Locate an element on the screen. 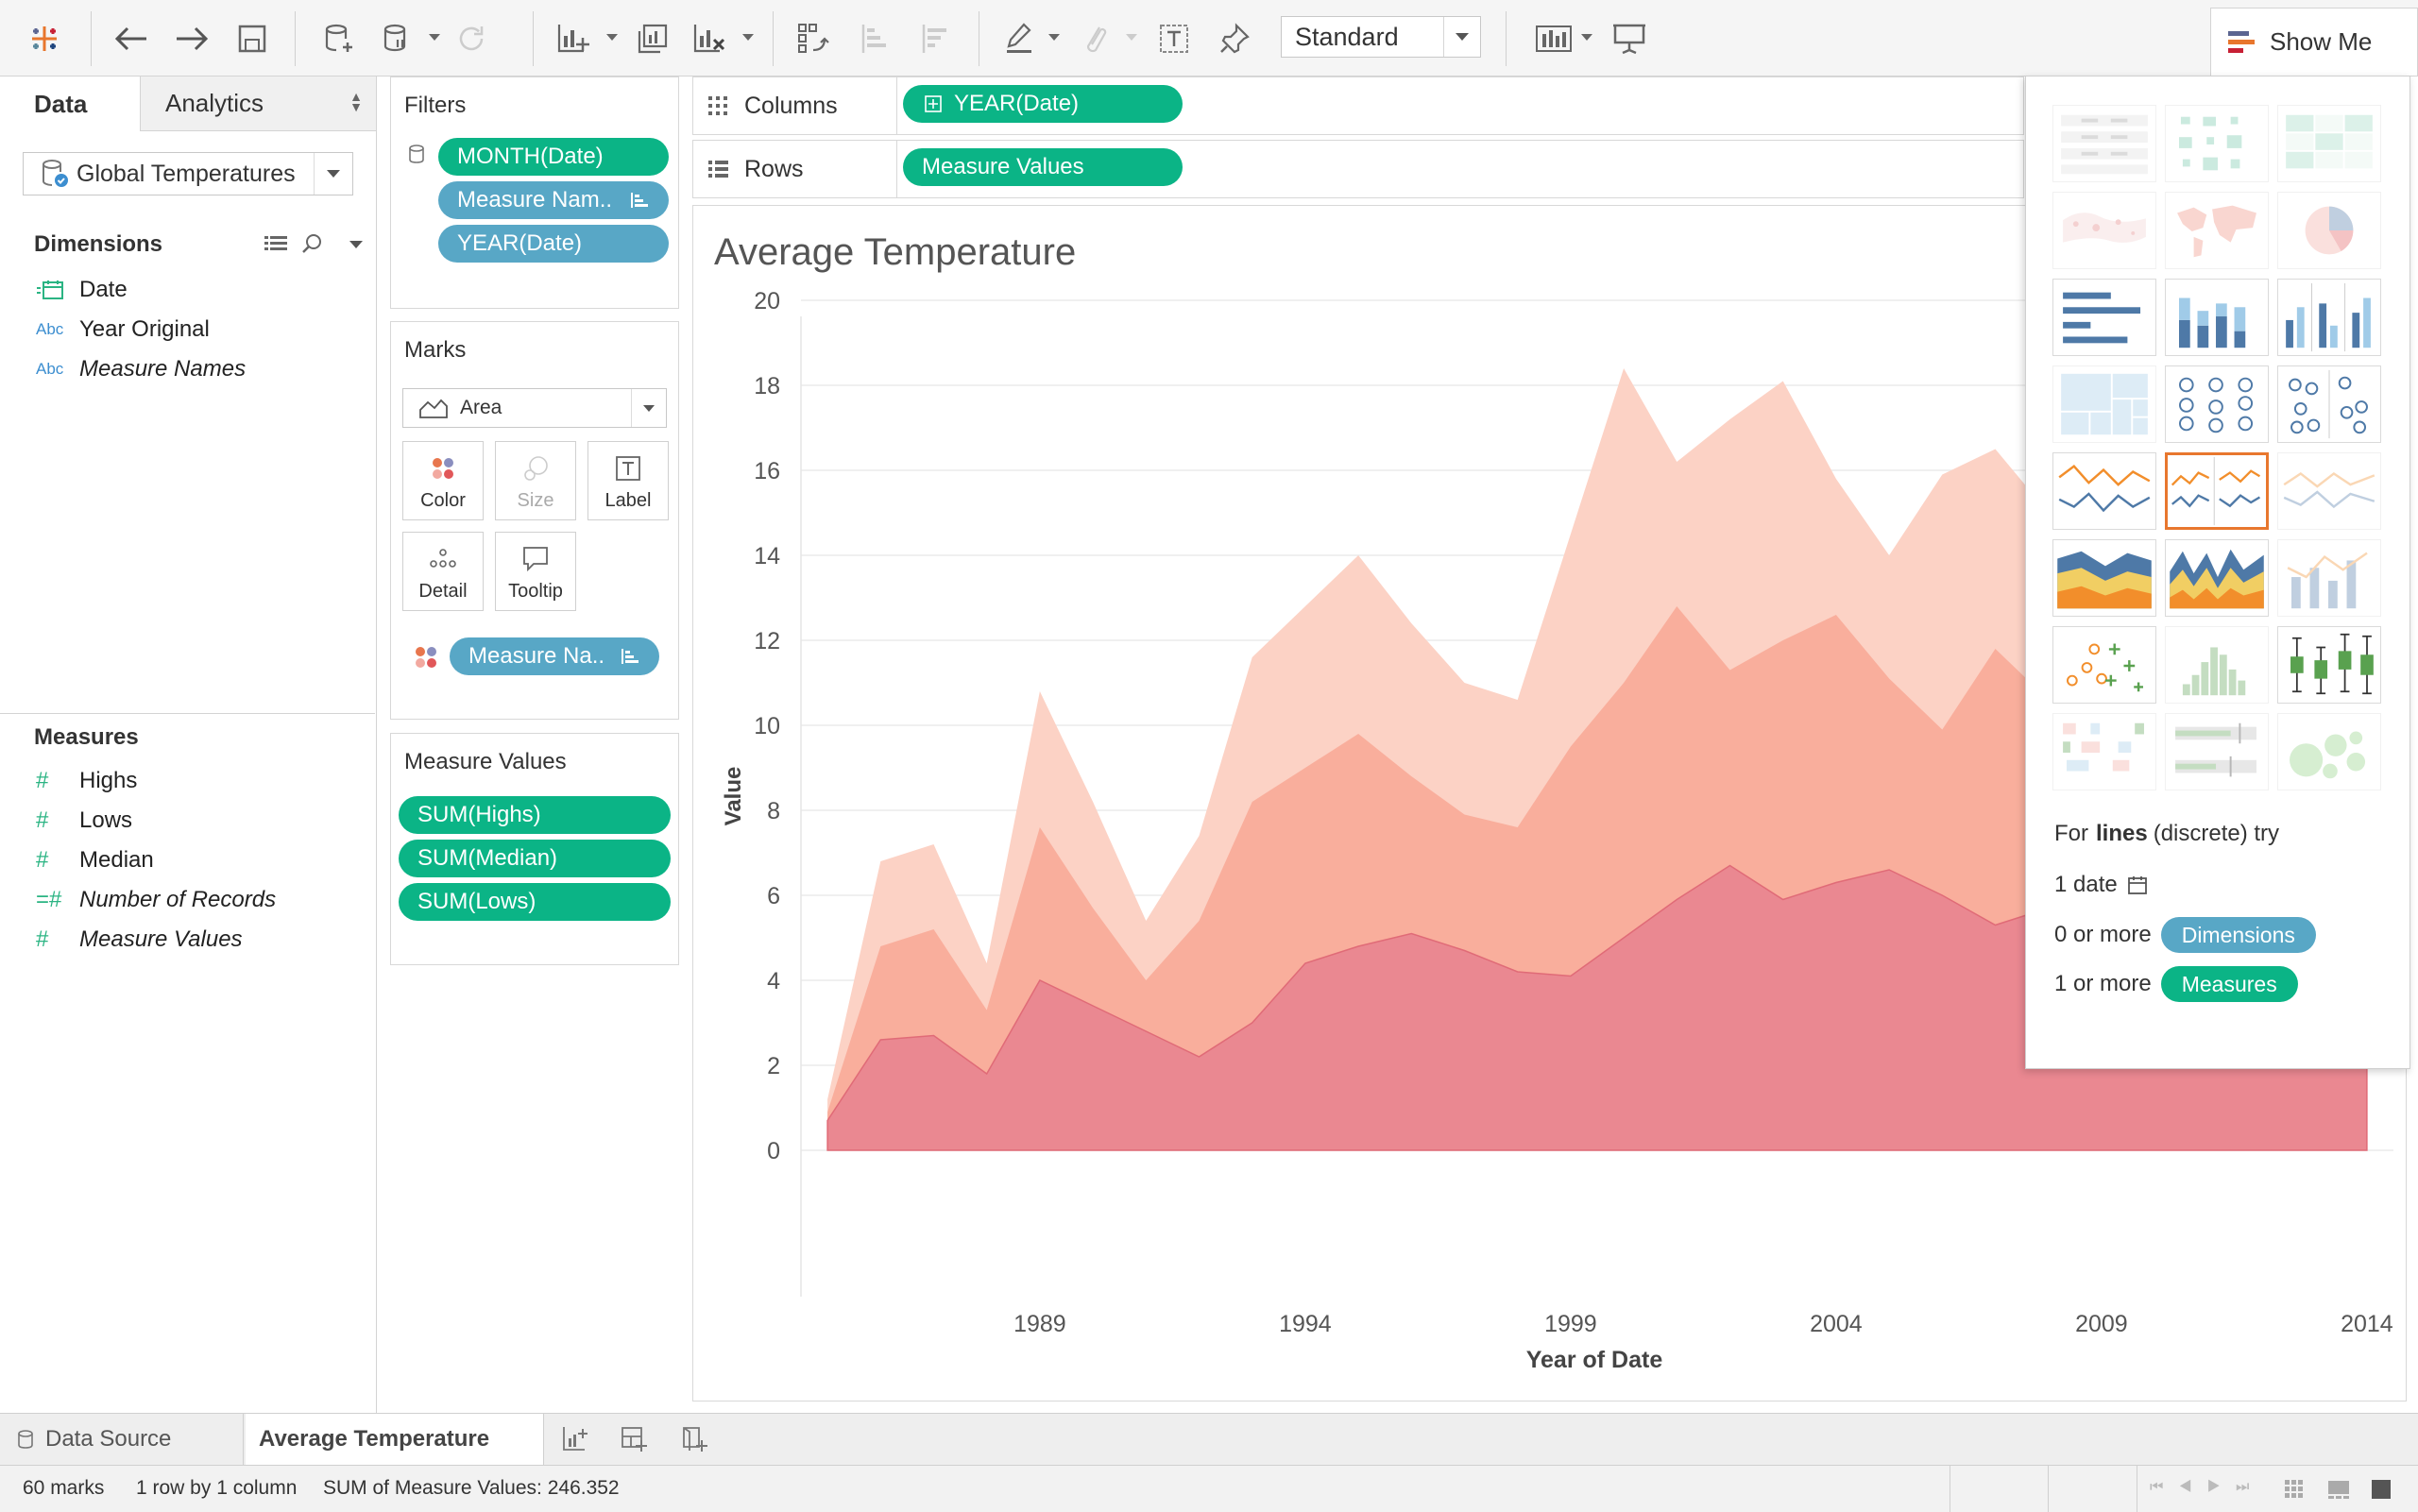 This screenshot has width=2418, height=1512. marks-size-button: Size is located at coordinates (535, 480).